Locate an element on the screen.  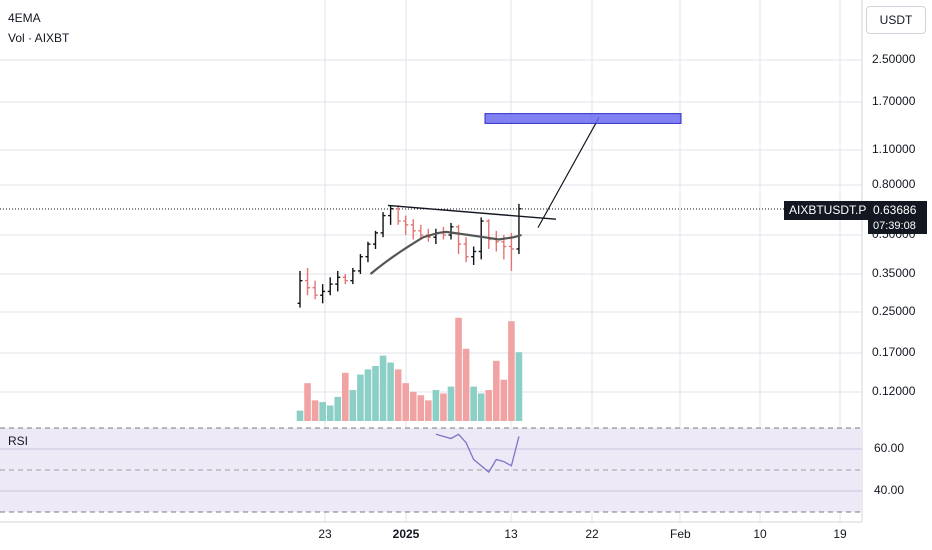
time-tick-label: 2025 is located at coordinates (406, 534).